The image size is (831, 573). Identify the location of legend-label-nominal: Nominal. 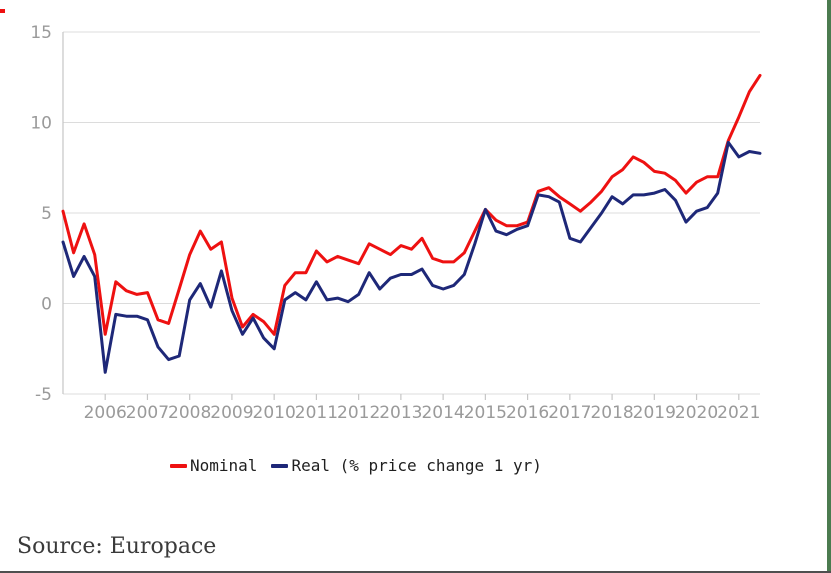
(224, 465).